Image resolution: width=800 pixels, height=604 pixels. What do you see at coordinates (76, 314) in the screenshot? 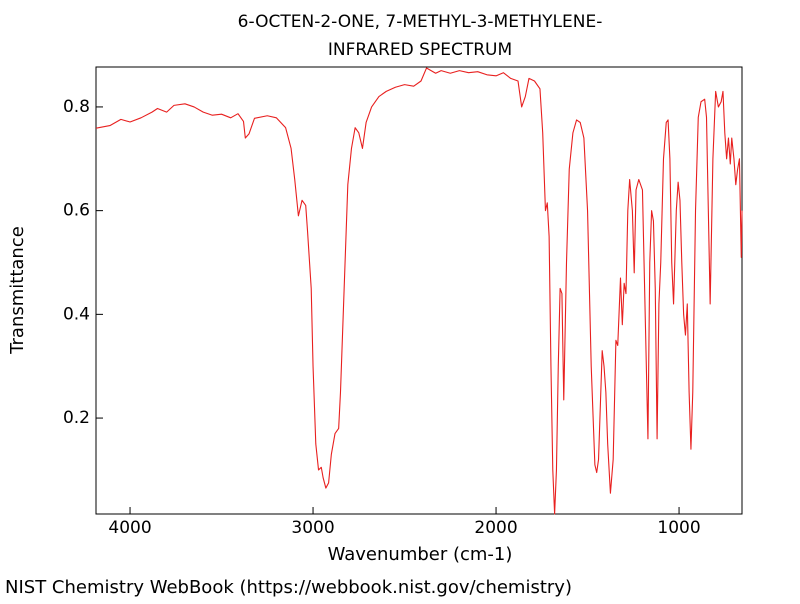
I see `y-tick-label: 0.4` at bounding box center [76, 314].